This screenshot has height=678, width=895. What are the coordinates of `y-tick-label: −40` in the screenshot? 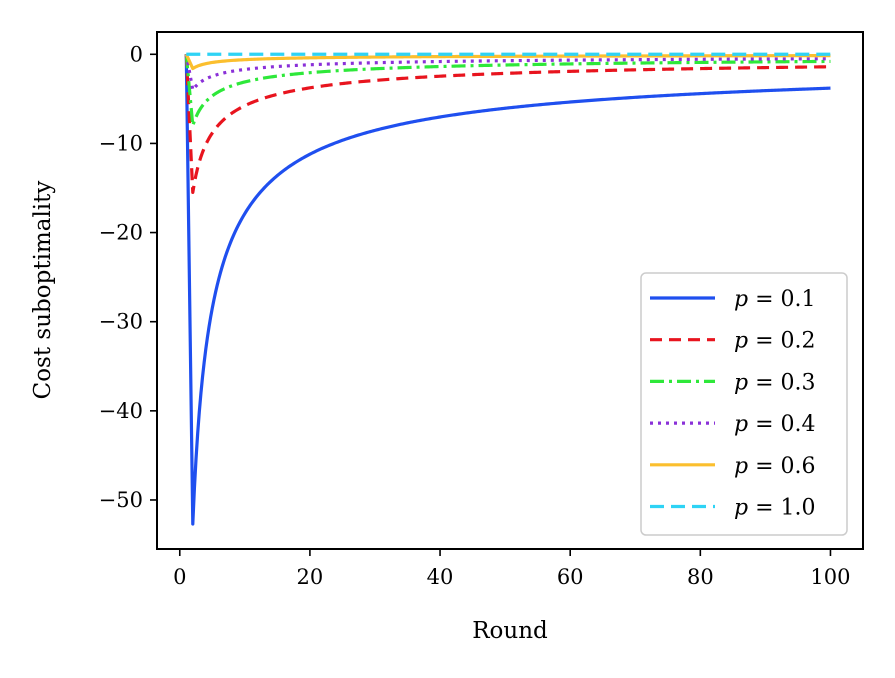 It's located at (121, 411).